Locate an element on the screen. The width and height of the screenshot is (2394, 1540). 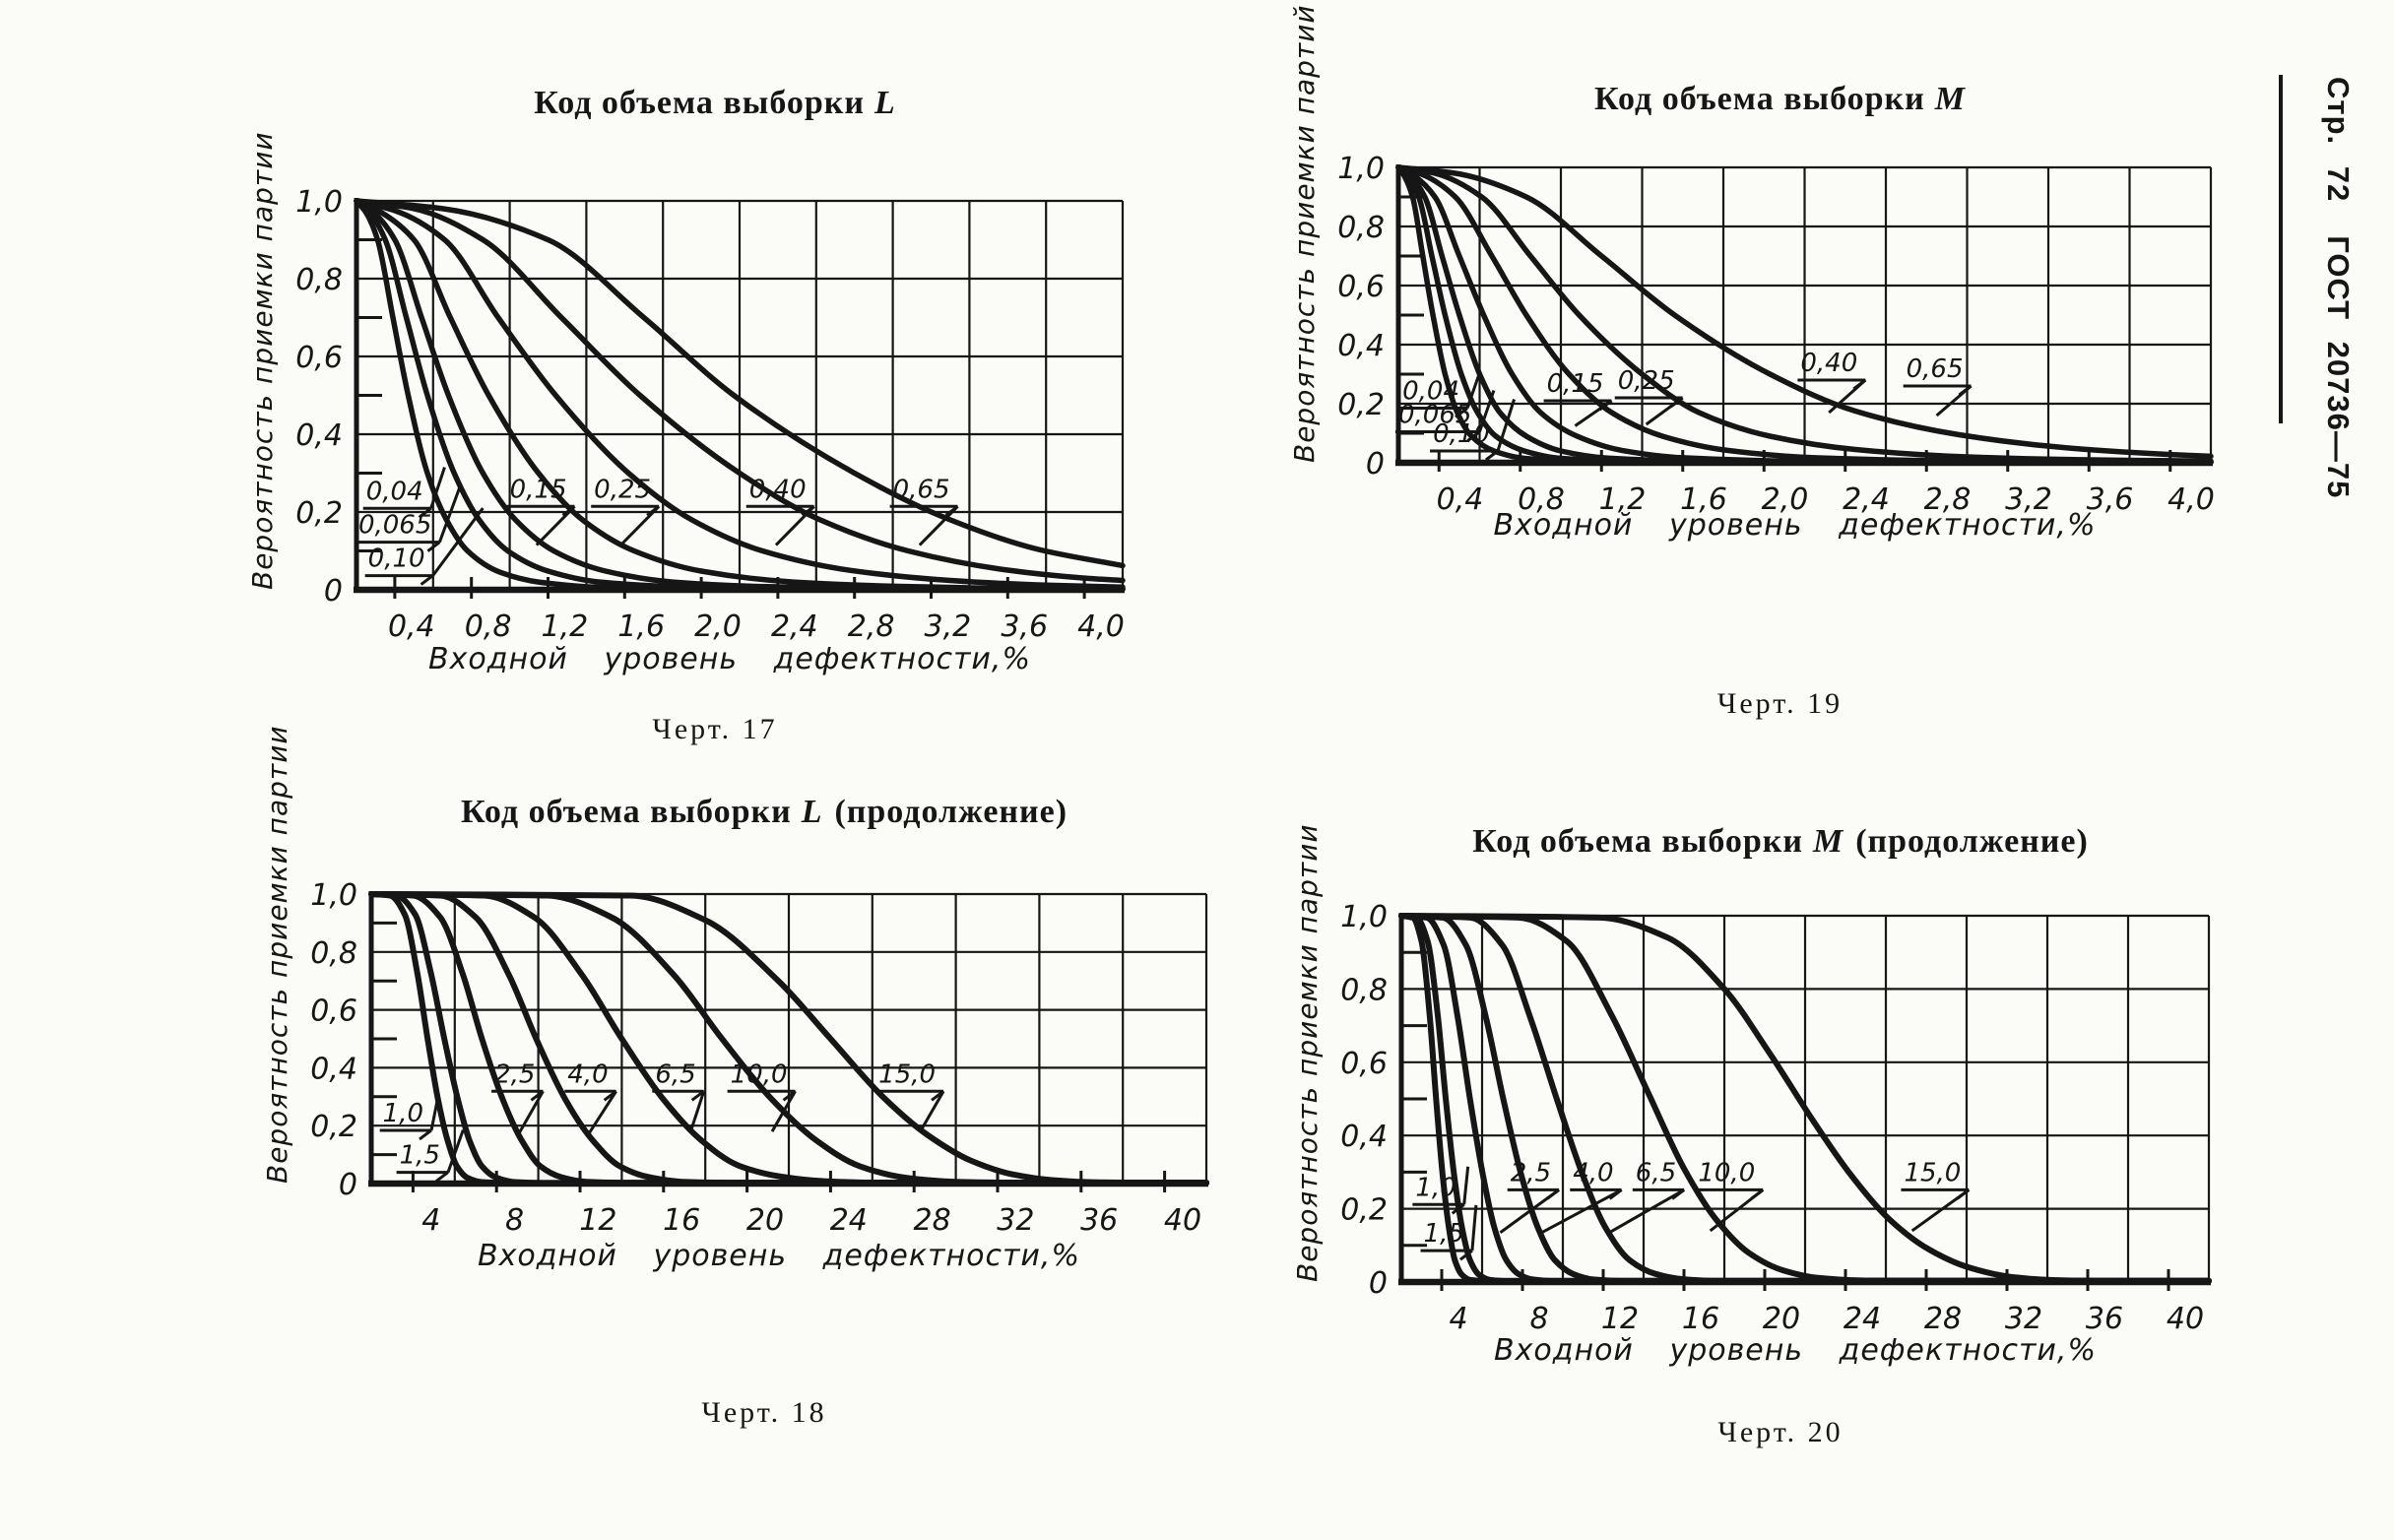
x-tick-label: 40 is located at coordinates (2185, 1319).